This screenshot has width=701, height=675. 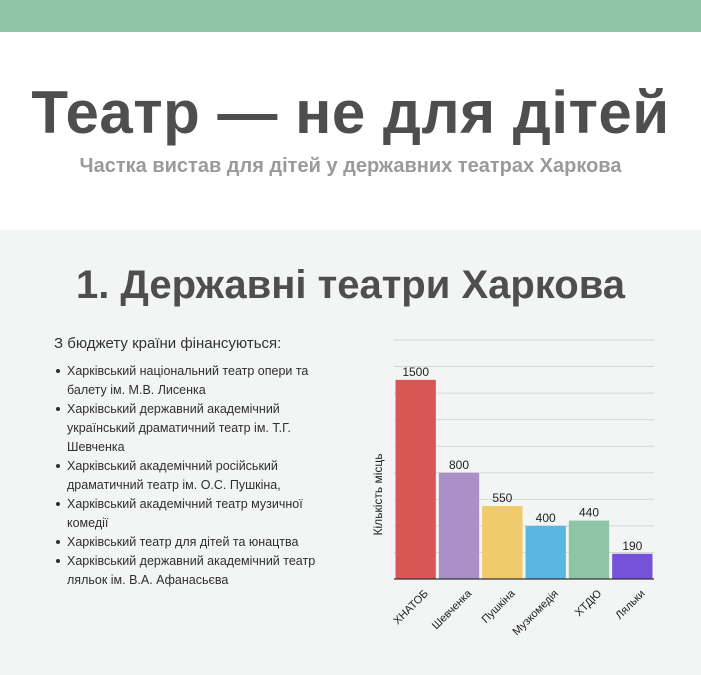 What do you see at coordinates (588, 603) in the screenshot?
I see `category-label: ХТДЮ` at bounding box center [588, 603].